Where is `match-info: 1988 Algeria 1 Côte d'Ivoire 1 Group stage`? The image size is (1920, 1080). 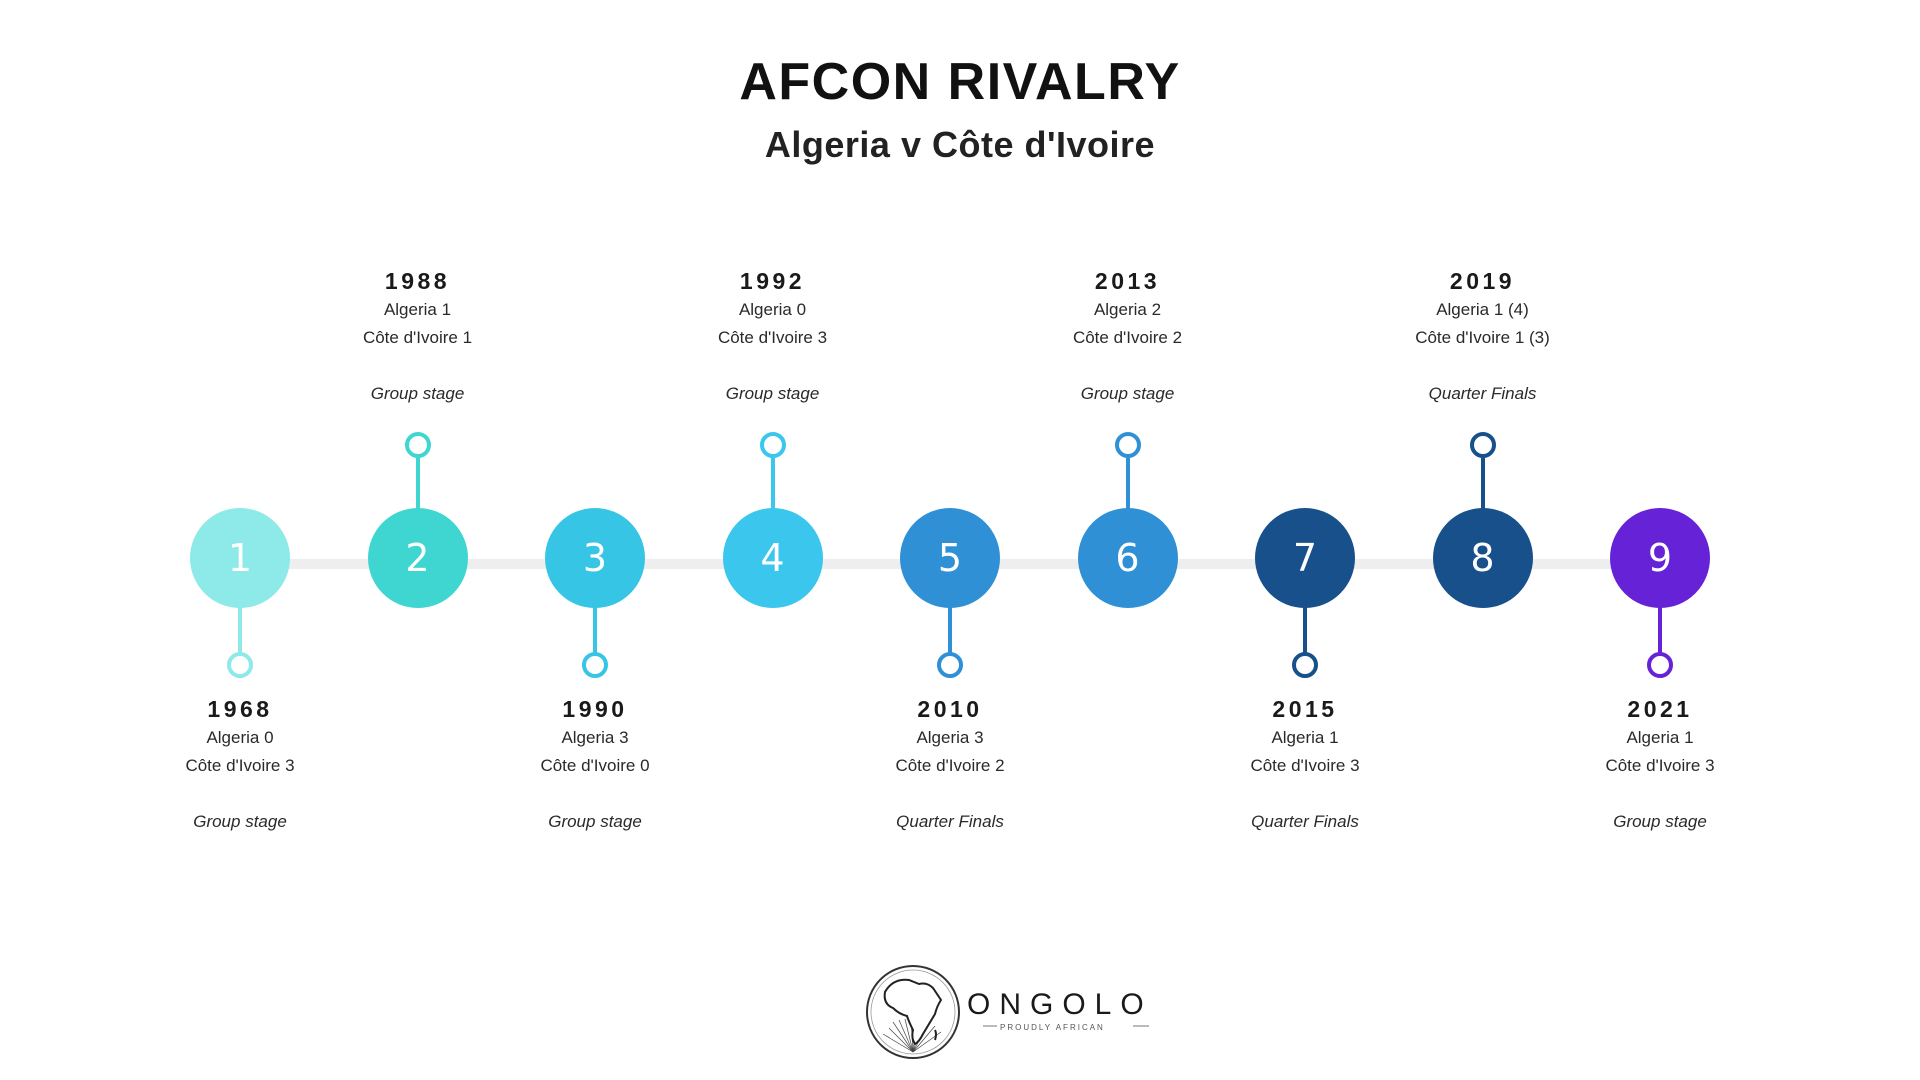 match-info: 1988 Algeria 1 Côte d'Ivoire 1 Group stage is located at coordinates (418, 337).